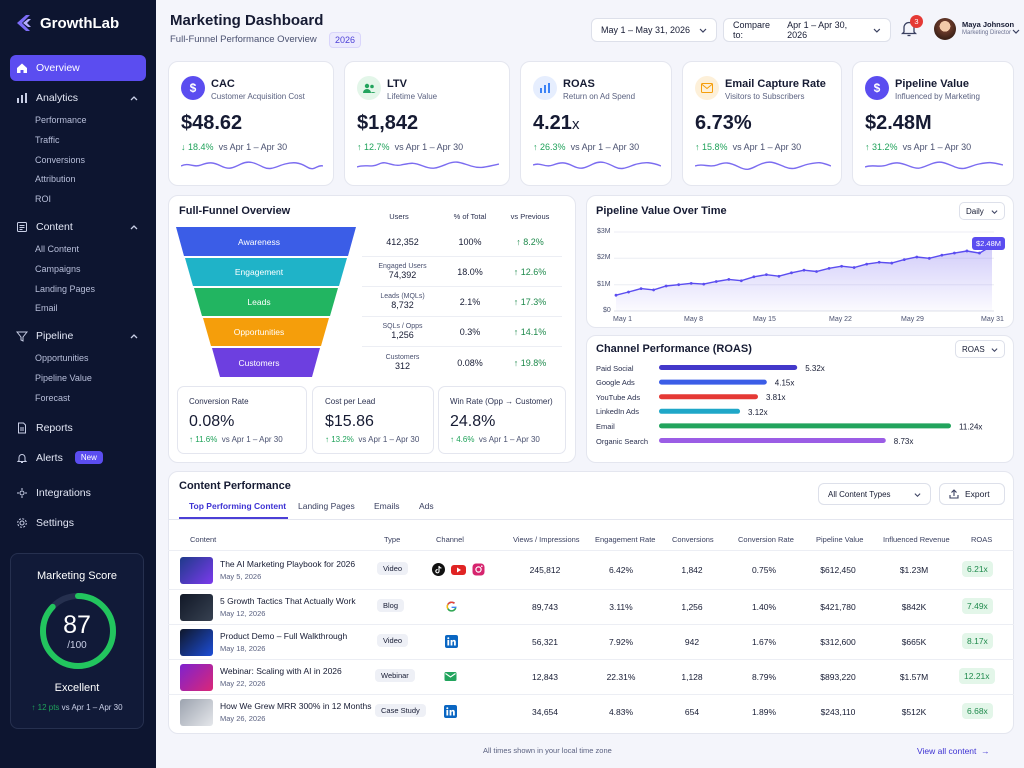  What do you see at coordinates (65, 288) in the screenshot?
I see `sidebar-subitem-landing-pages: Landing Pages` at bounding box center [65, 288].